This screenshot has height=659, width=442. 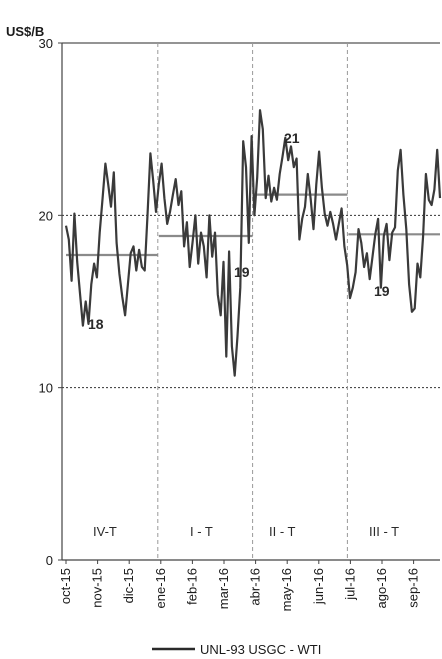 I want to click on y-axis-unit-label: US$/B, so click(x=25, y=31).